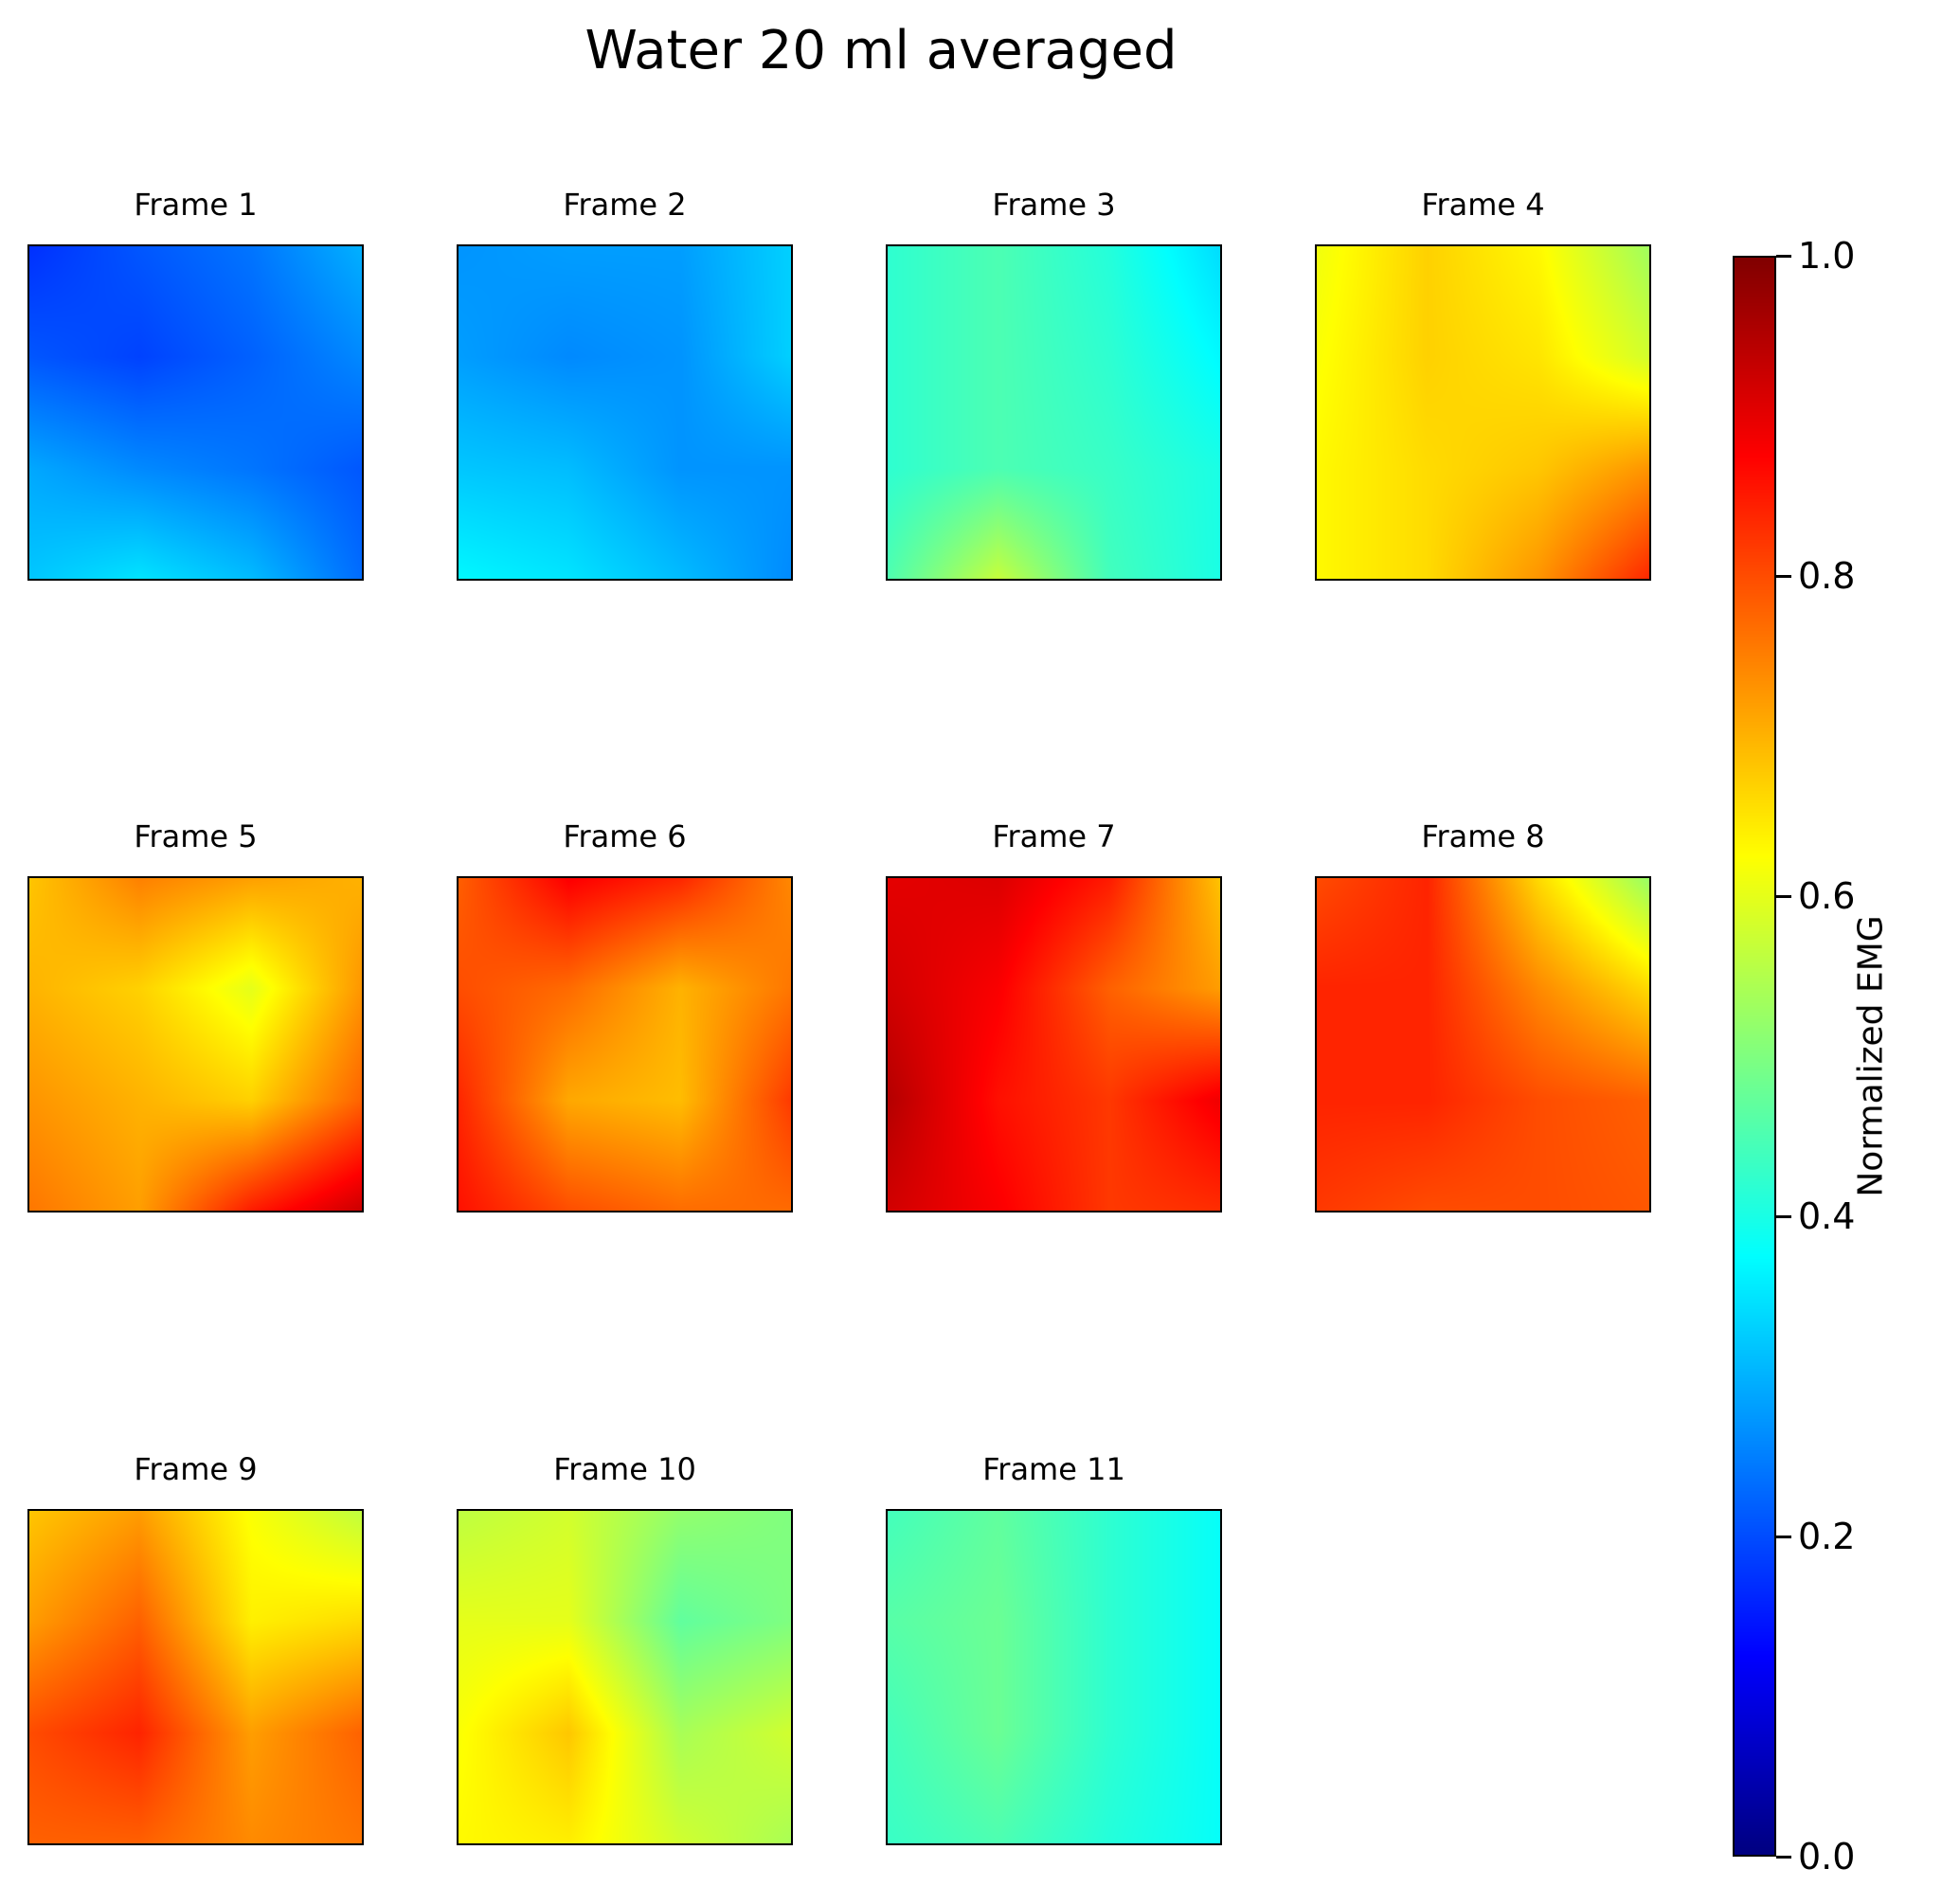  I want to click on panel-title: Frame 2, so click(625, 205).